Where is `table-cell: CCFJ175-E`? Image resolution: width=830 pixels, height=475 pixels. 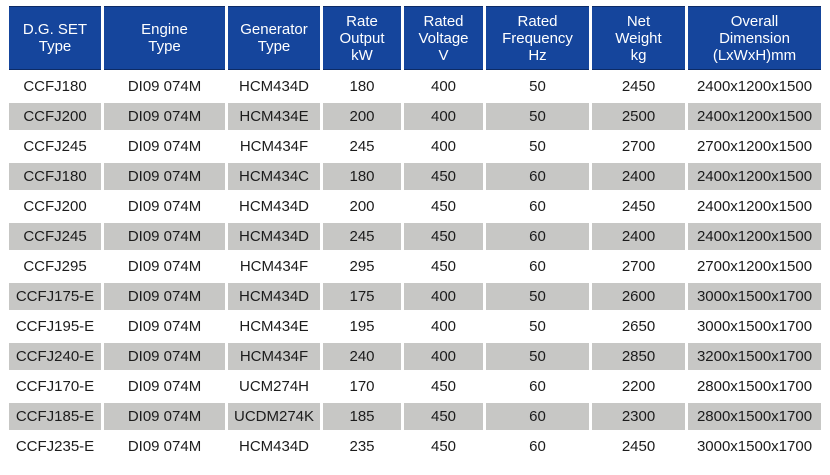 table-cell: CCFJ175-E is located at coordinates (55, 296).